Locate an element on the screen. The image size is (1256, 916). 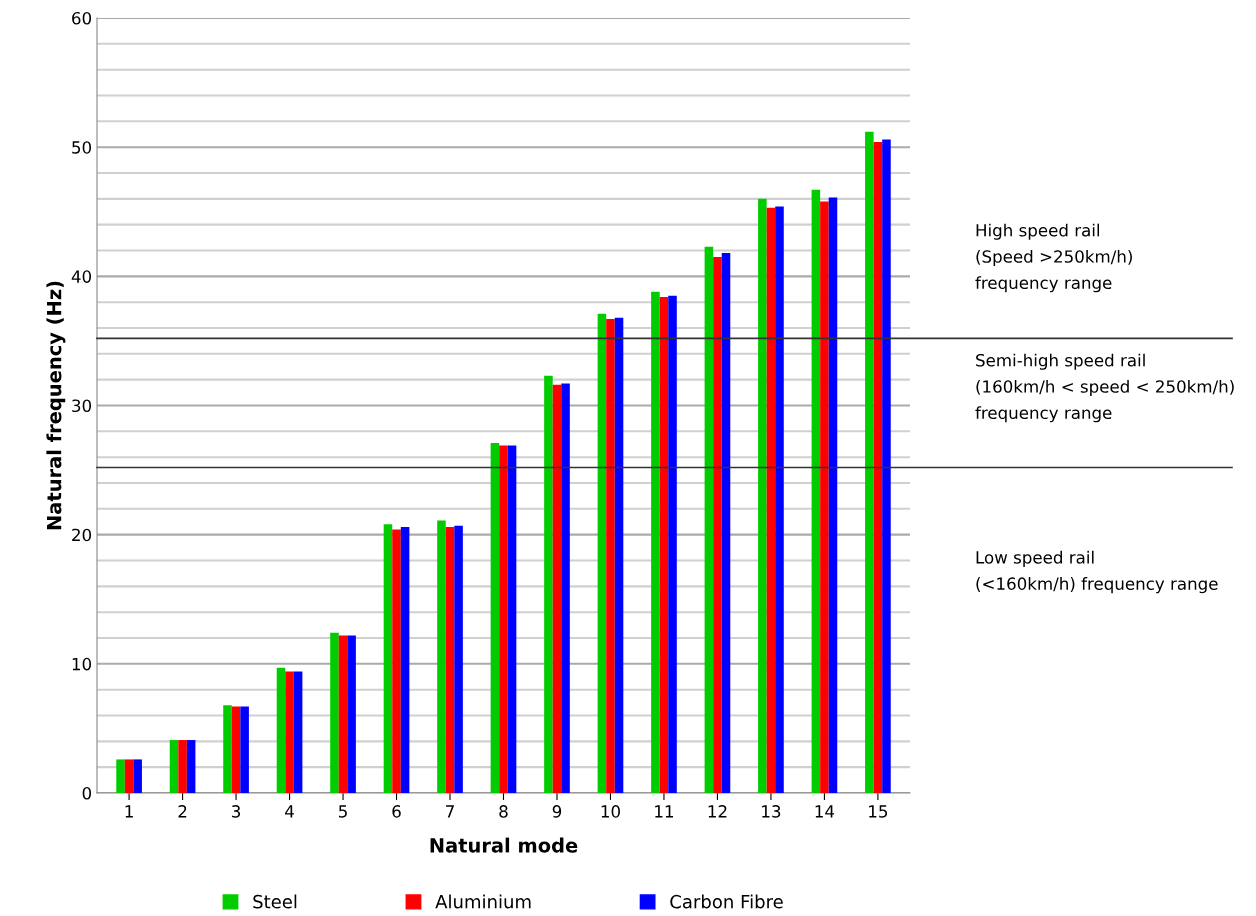
text: Low speed rail (<160km/h) frequency range is located at coordinates (1097, 572).